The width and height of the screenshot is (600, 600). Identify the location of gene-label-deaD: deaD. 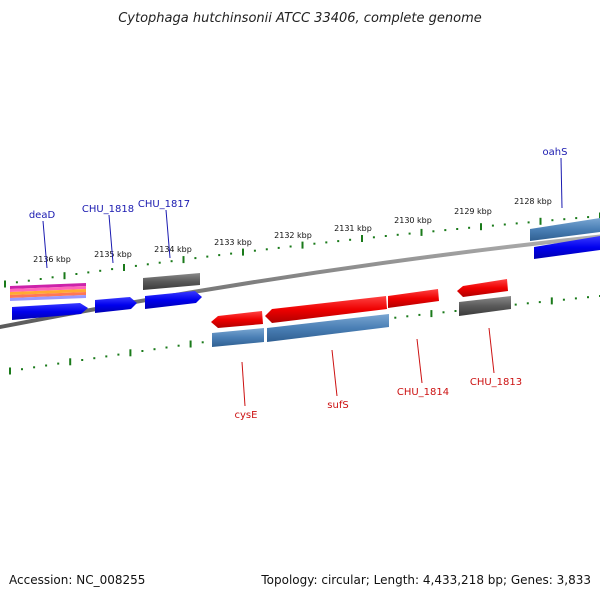
(42, 215).